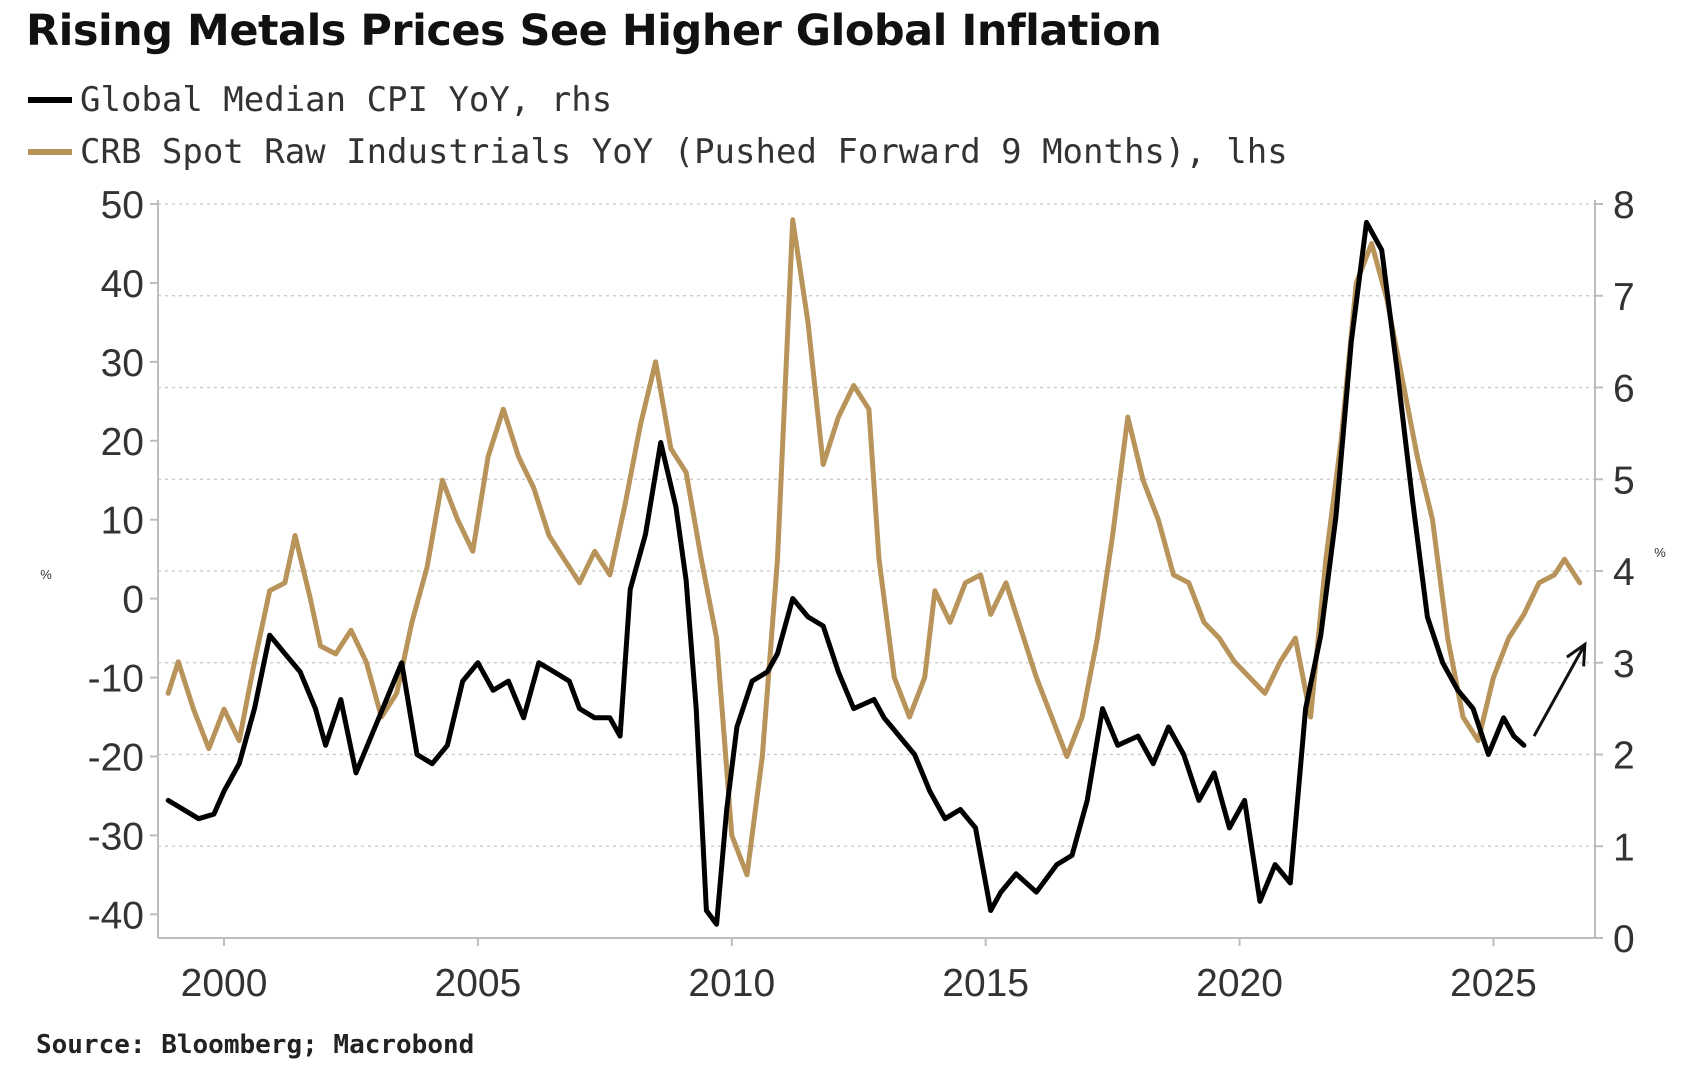  What do you see at coordinates (122, 363) in the screenshot?
I see `left-tick-label: 30` at bounding box center [122, 363].